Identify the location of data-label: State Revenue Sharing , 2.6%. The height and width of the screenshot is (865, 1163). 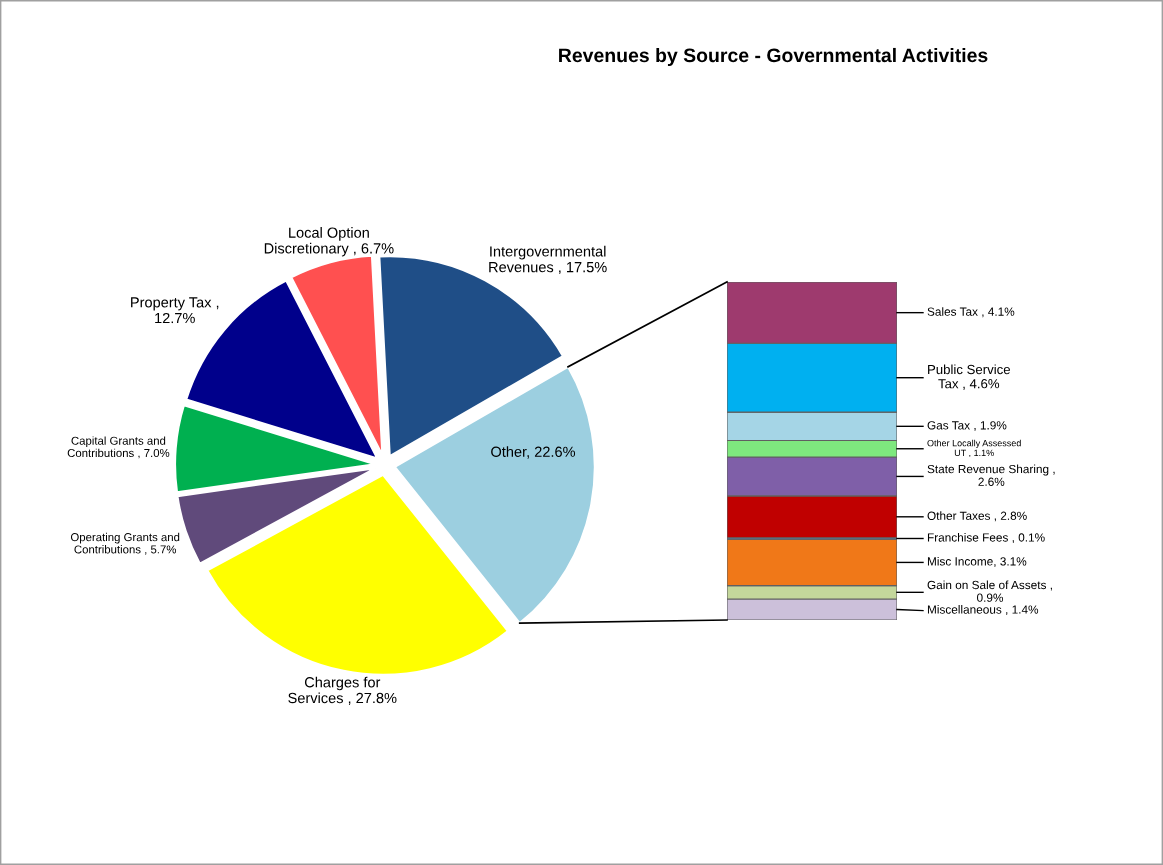
(991, 475).